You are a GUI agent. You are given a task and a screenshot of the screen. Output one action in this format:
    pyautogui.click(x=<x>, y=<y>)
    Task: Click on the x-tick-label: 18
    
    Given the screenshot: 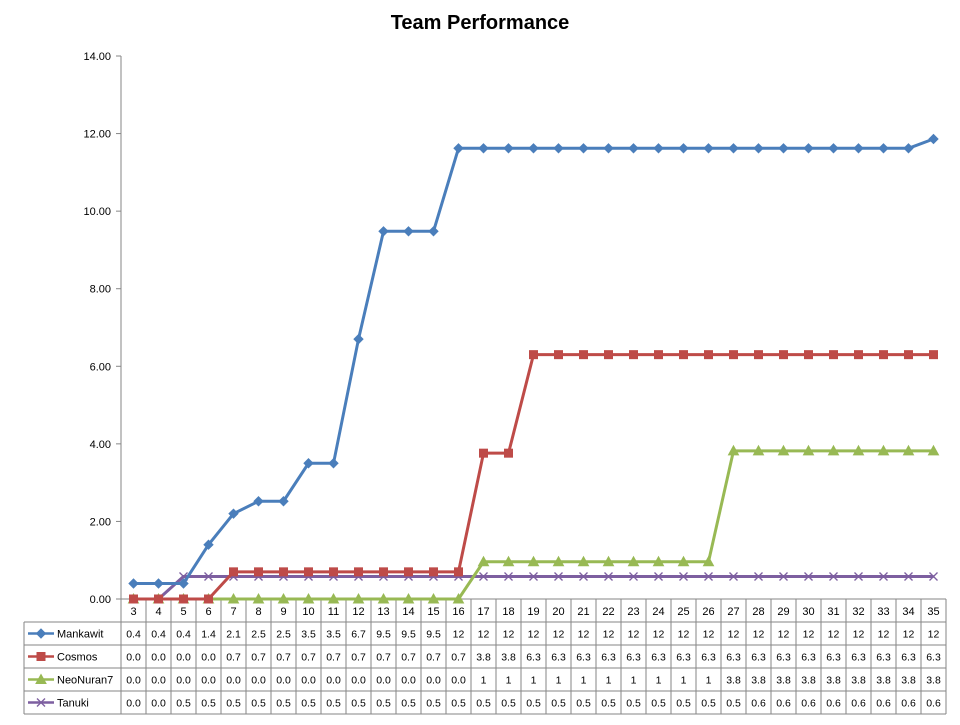 What is the action you would take?
    pyautogui.click(x=508, y=612)
    